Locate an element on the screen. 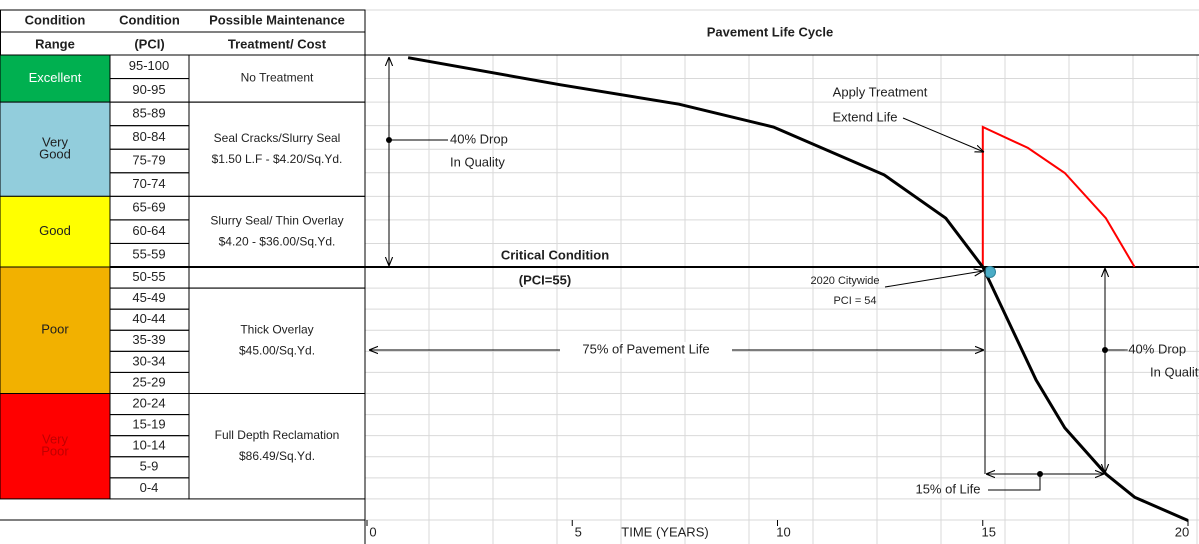 The width and height of the screenshot is (1199, 544). x-tick-label: 0 is located at coordinates (372, 531).